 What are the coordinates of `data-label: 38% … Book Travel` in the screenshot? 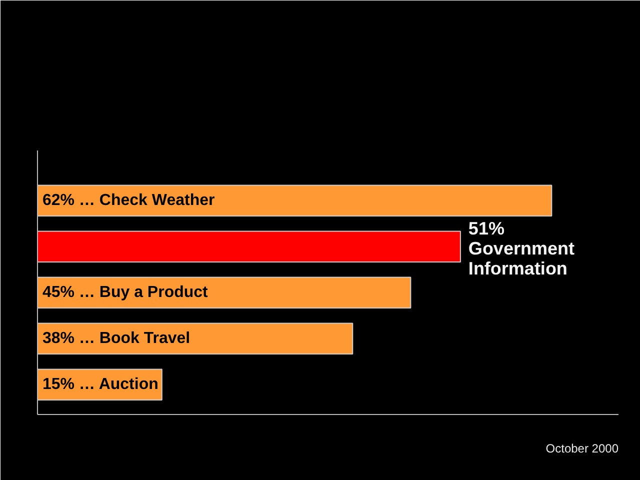 It's located at (116, 339).